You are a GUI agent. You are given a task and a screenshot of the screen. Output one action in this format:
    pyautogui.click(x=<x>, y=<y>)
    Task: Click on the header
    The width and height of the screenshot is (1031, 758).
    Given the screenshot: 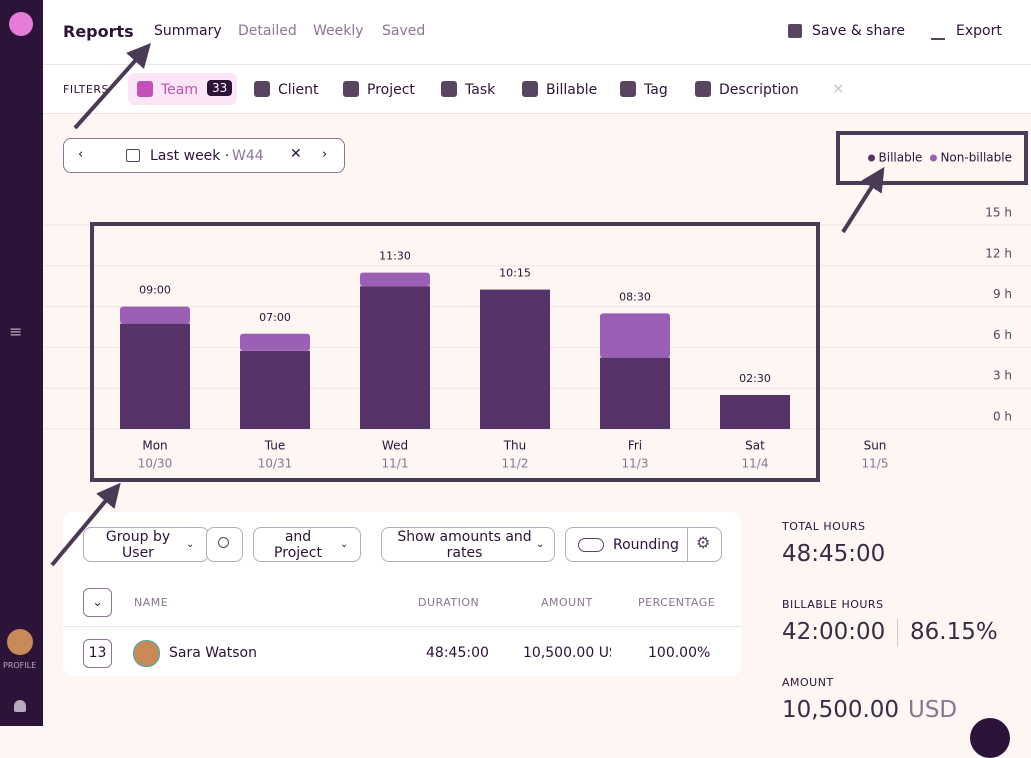 What is the action you would take?
    pyautogui.click(x=537, y=32)
    